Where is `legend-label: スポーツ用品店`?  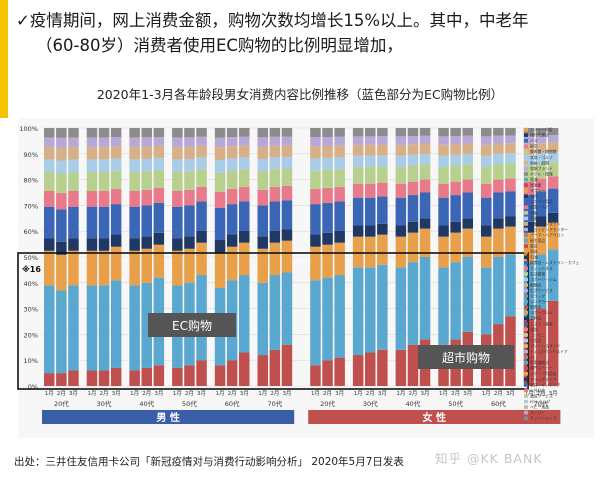 legend-label: スポーツ用品店 is located at coordinates (543, 373).